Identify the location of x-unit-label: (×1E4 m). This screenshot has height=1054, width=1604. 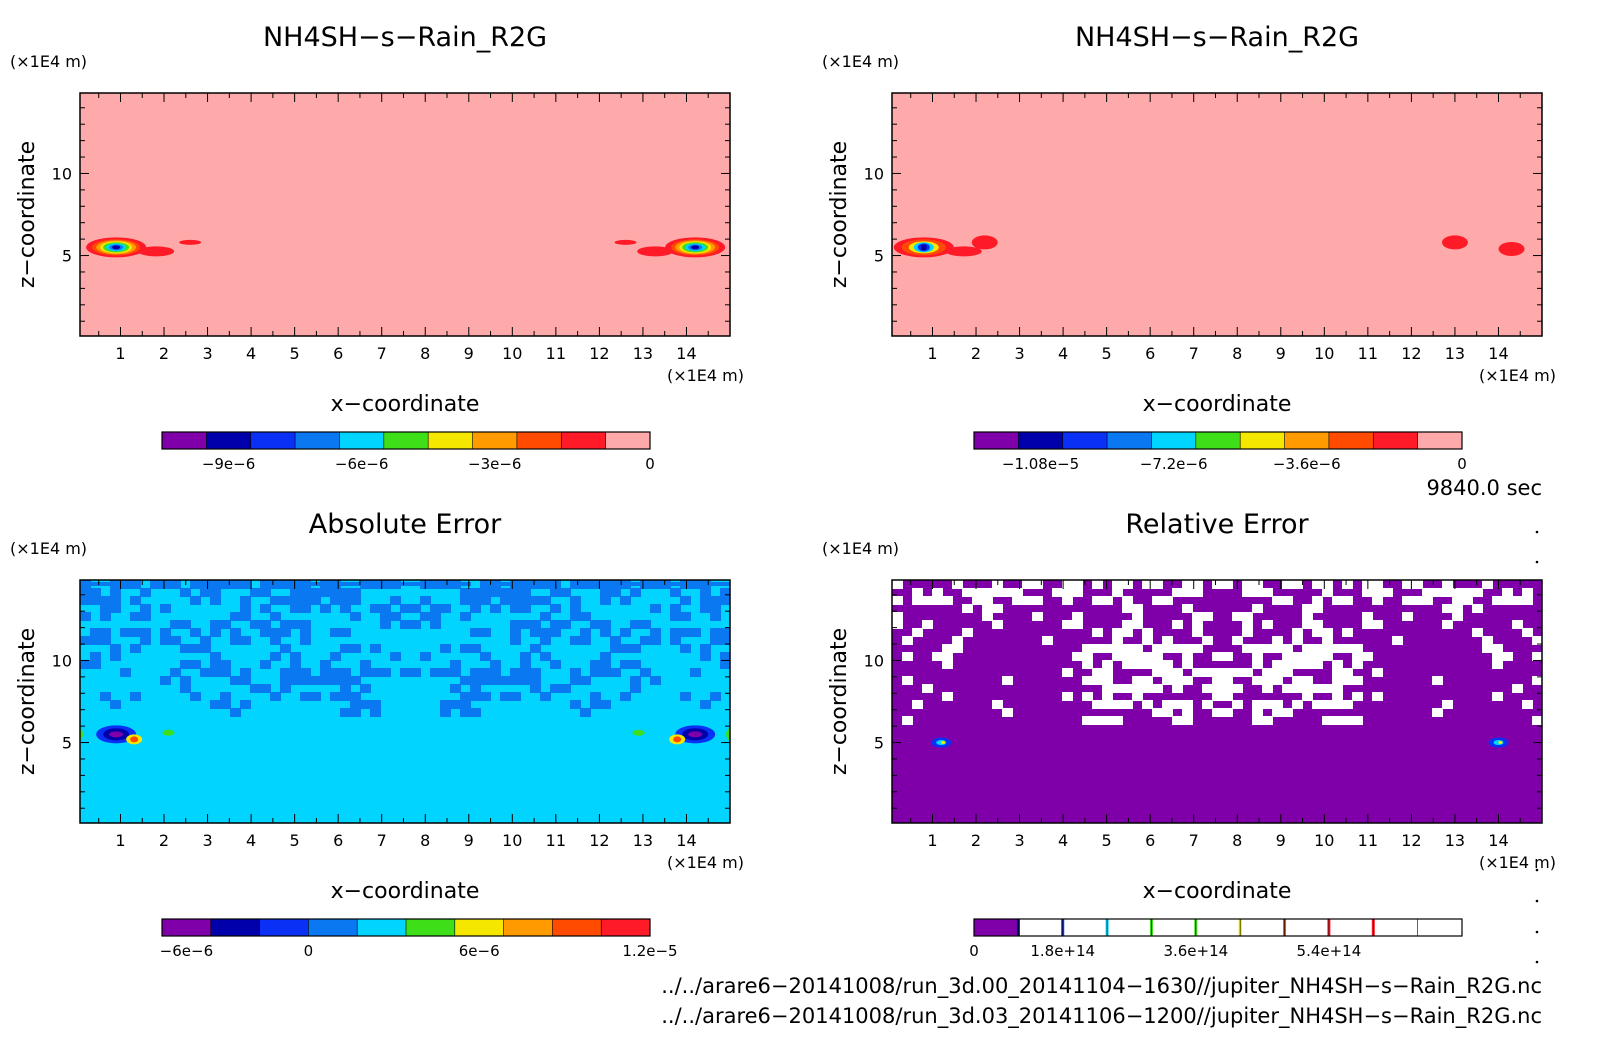
(1517, 862).